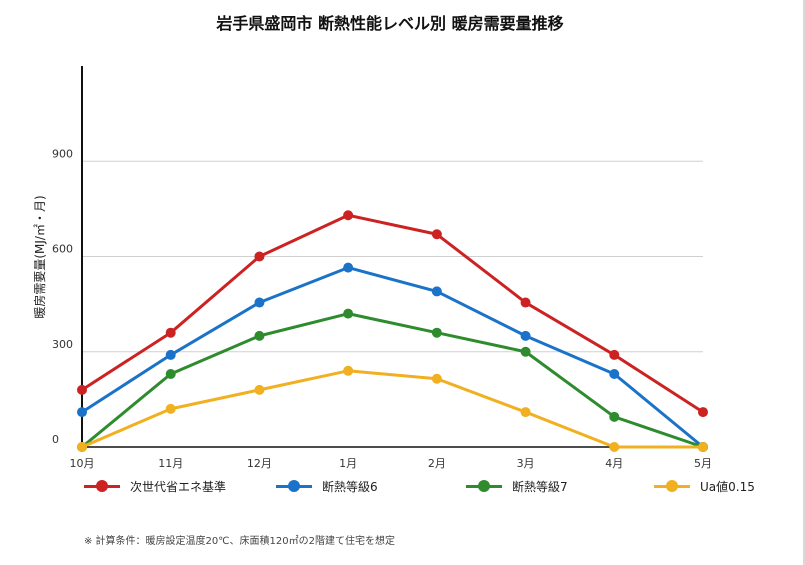 The height and width of the screenshot is (565, 805). Describe the element at coordinates (703, 463) in the screenshot. I see `x-tick-label: 5月` at that location.